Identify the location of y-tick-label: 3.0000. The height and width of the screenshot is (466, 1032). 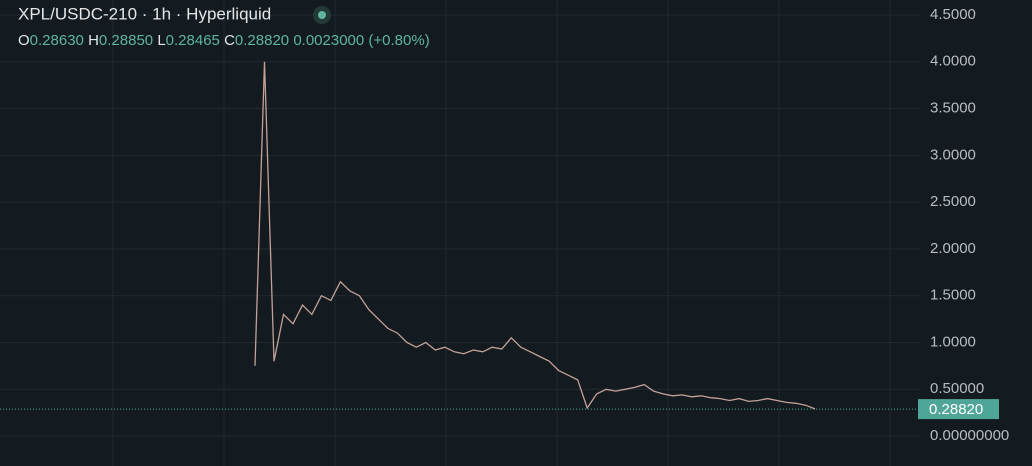
(953, 154).